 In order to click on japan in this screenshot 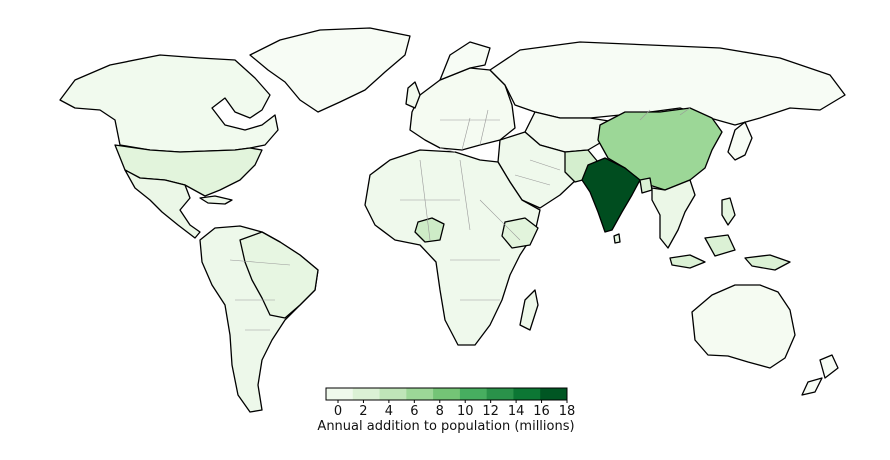, I will do `click(740, 141)`.